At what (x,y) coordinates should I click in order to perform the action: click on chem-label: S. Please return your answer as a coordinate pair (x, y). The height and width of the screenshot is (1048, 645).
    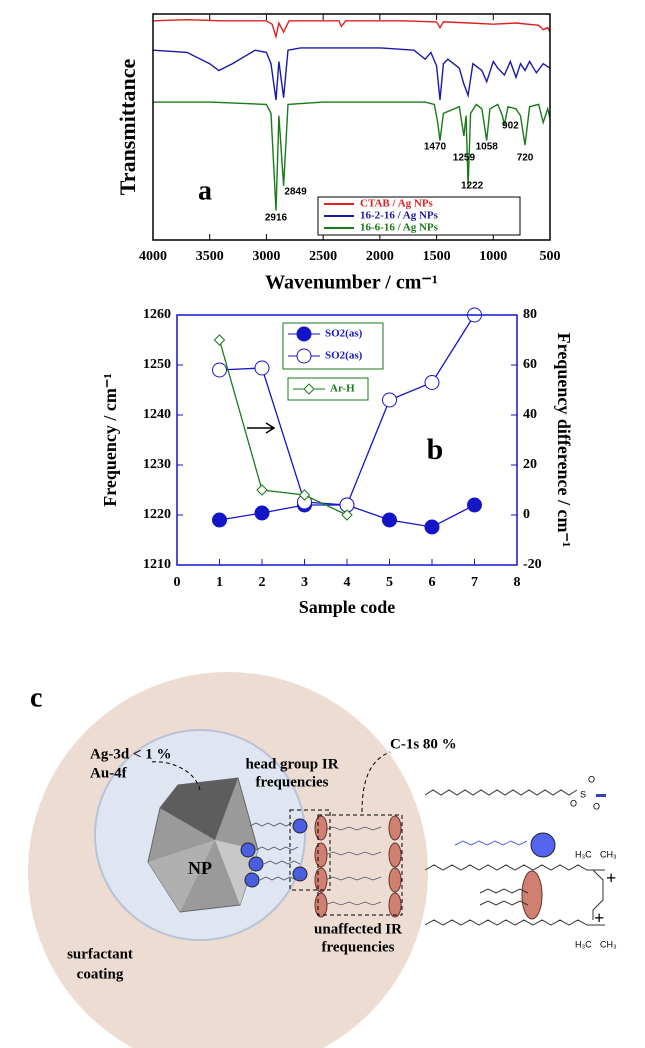
    Looking at the image, I should click on (583, 794).